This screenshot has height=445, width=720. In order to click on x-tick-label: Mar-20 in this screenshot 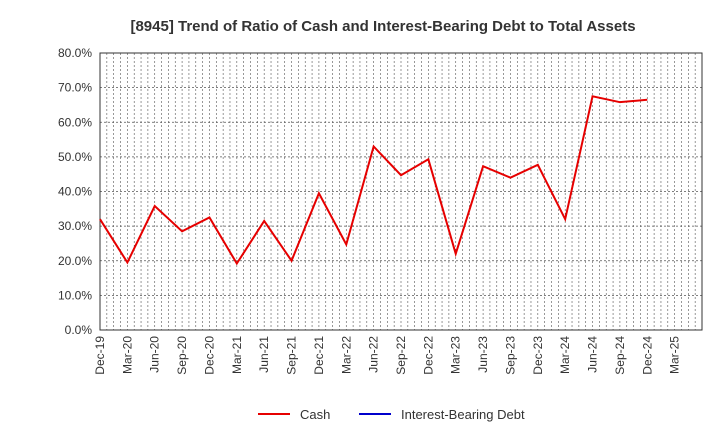, I will do `click(127, 355)`.